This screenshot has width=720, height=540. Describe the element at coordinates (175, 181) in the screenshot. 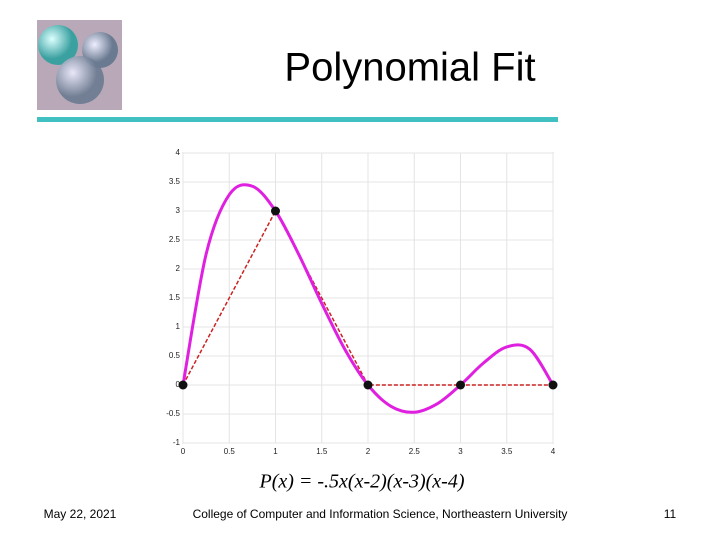

I see `y-tick-label: 3.5` at that location.